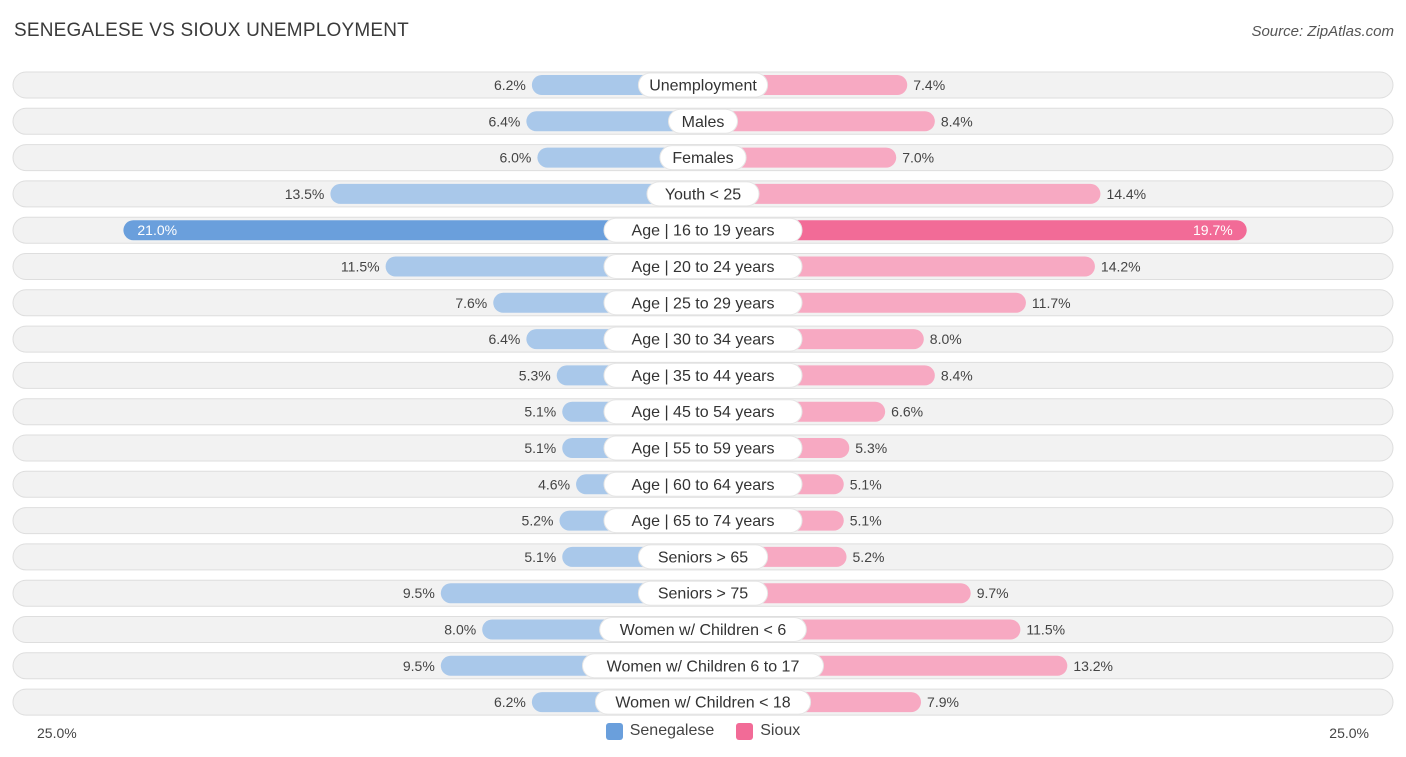  I want to click on category-label: Age | 45 to 54 years, so click(703, 412).